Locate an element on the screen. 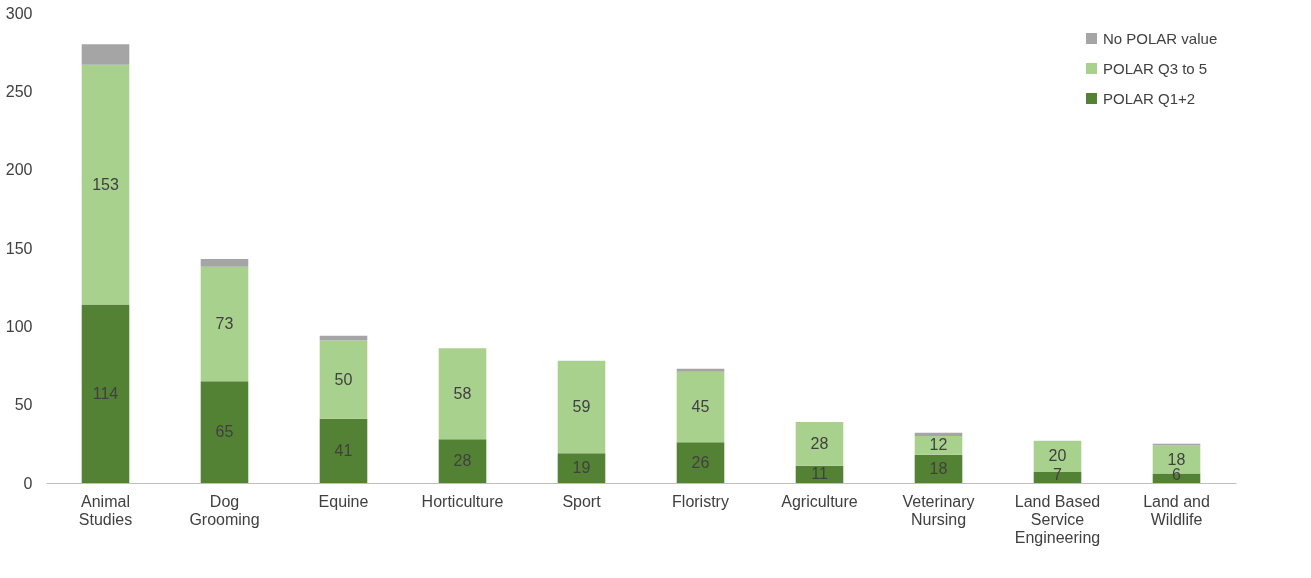 Image resolution: width=1311 pixels, height=578 pixels. data-label: 58 is located at coordinates (462, 393).